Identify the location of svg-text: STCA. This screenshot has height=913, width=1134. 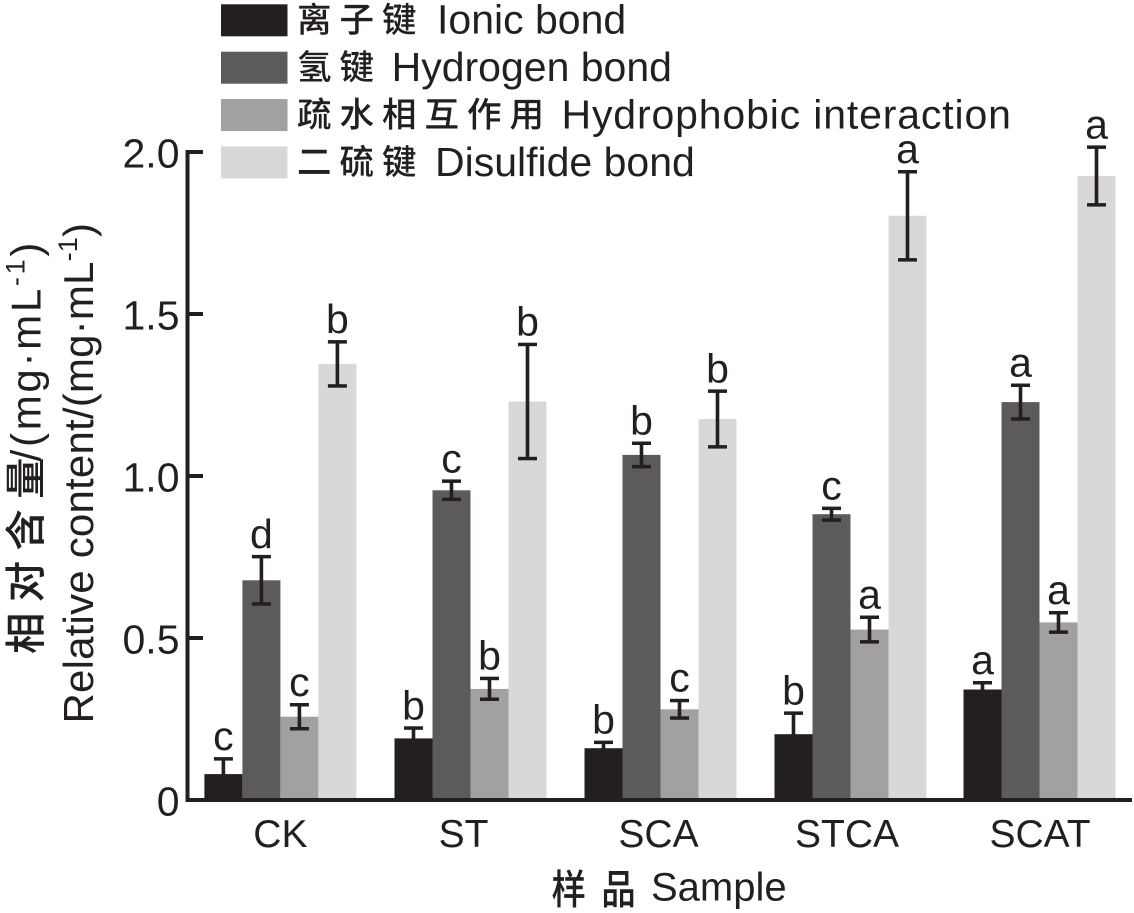
(847, 834).